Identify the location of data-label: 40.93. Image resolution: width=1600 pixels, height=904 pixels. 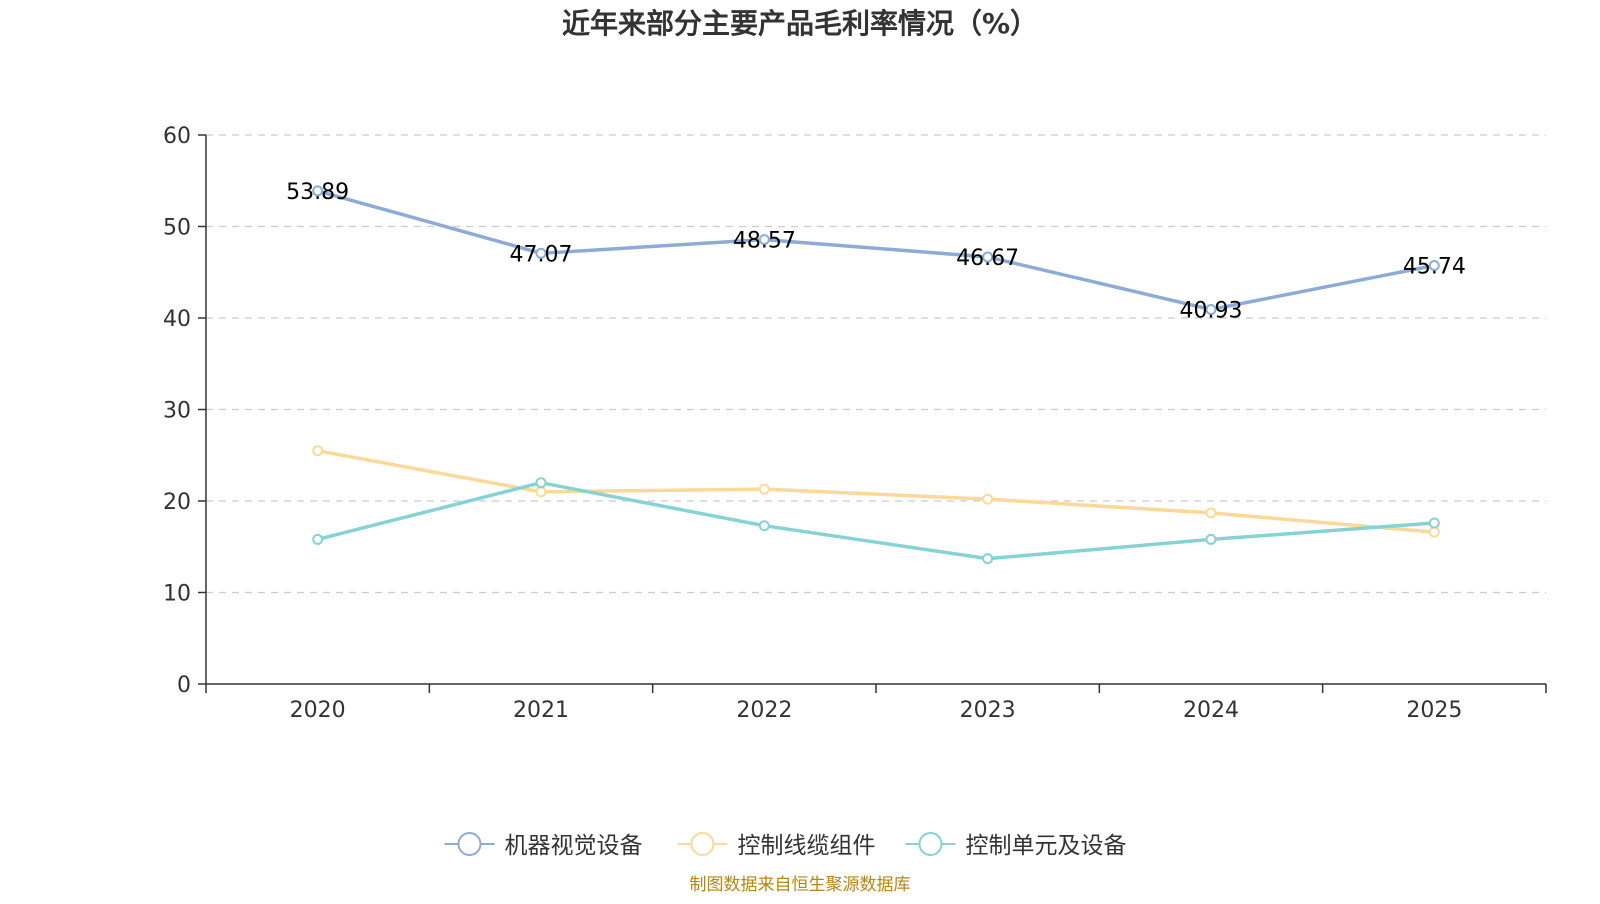
(1211, 310).